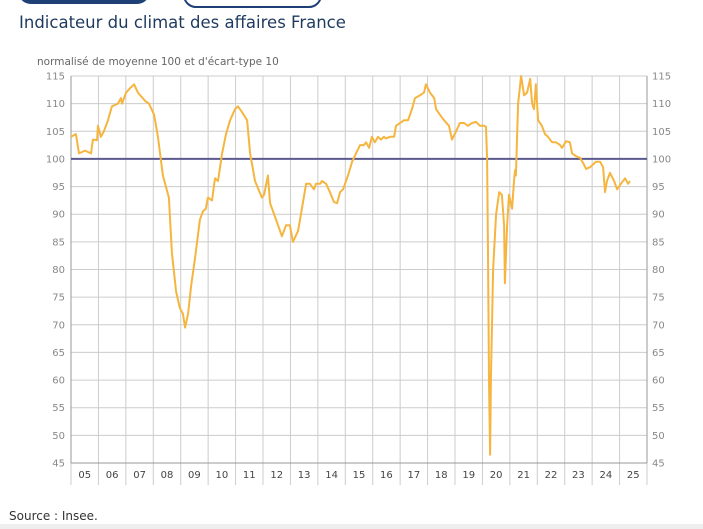 The width and height of the screenshot is (703, 529). What do you see at coordinates (331, 475) in the screenshot?
I see `x-tick-label: 14` at bounding box center [331, 475].